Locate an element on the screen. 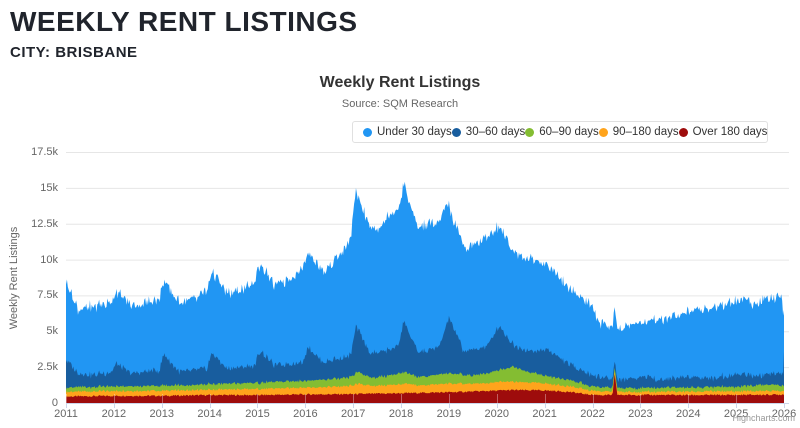  legend-item-30-60-days: 30–60 days is located at coordinates (488, 132).